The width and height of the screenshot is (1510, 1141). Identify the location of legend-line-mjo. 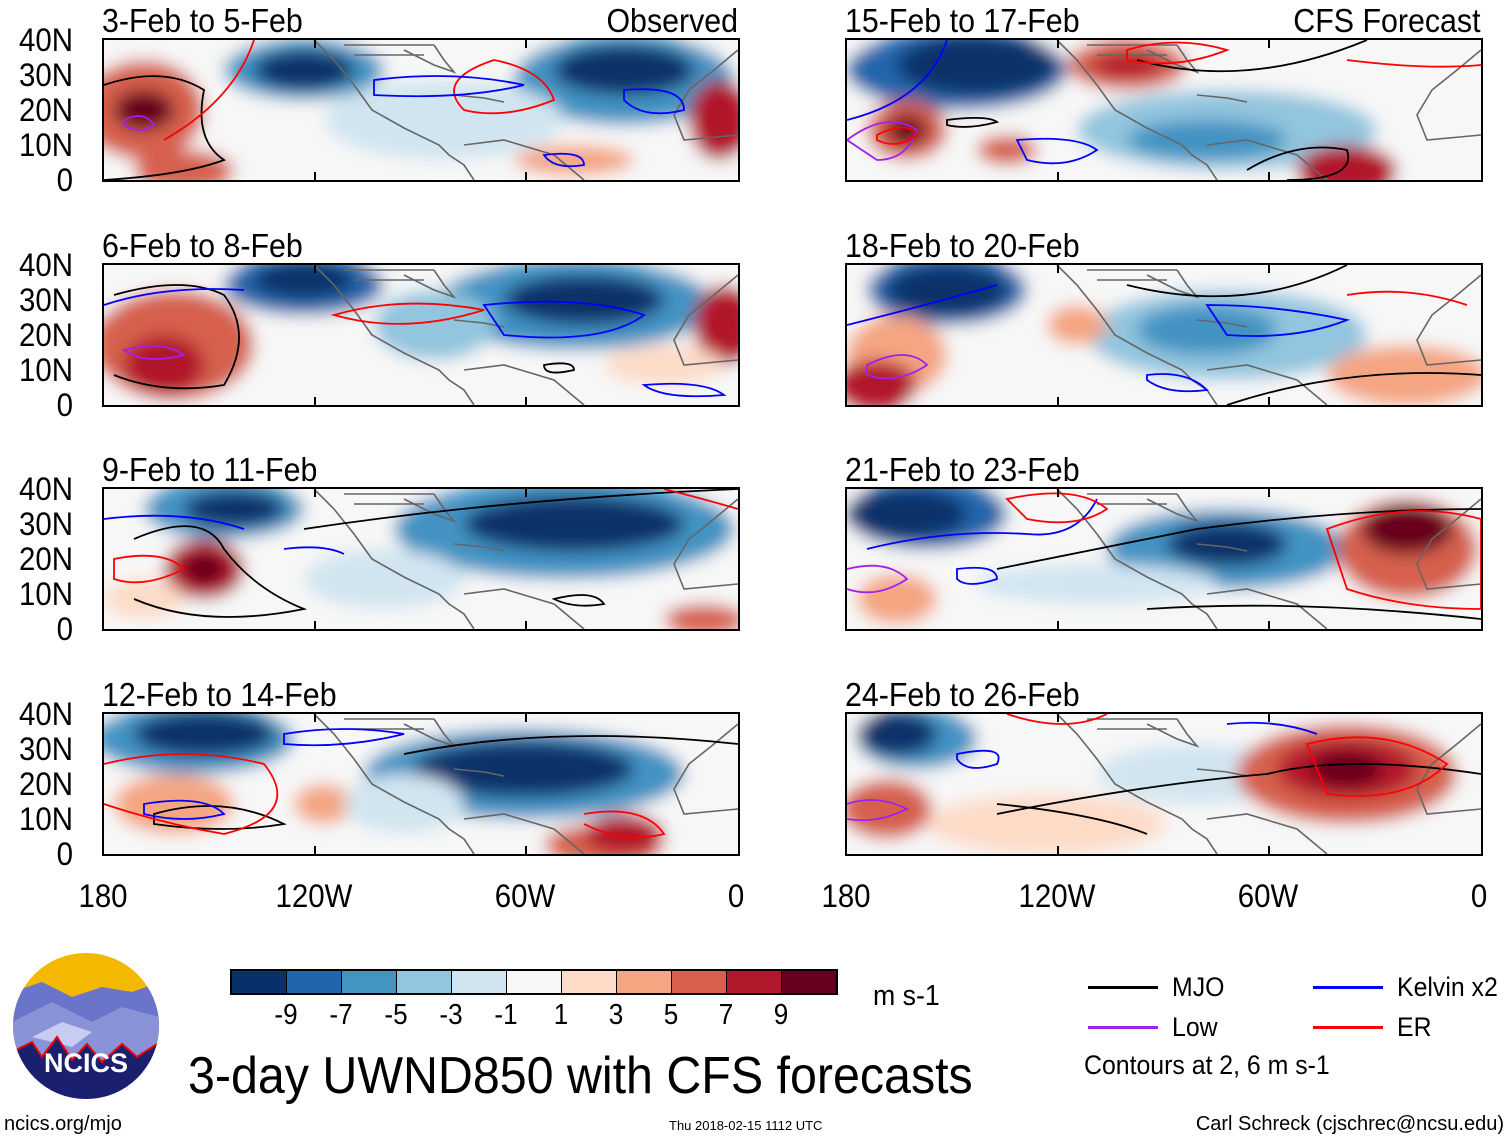
(1123, 987).